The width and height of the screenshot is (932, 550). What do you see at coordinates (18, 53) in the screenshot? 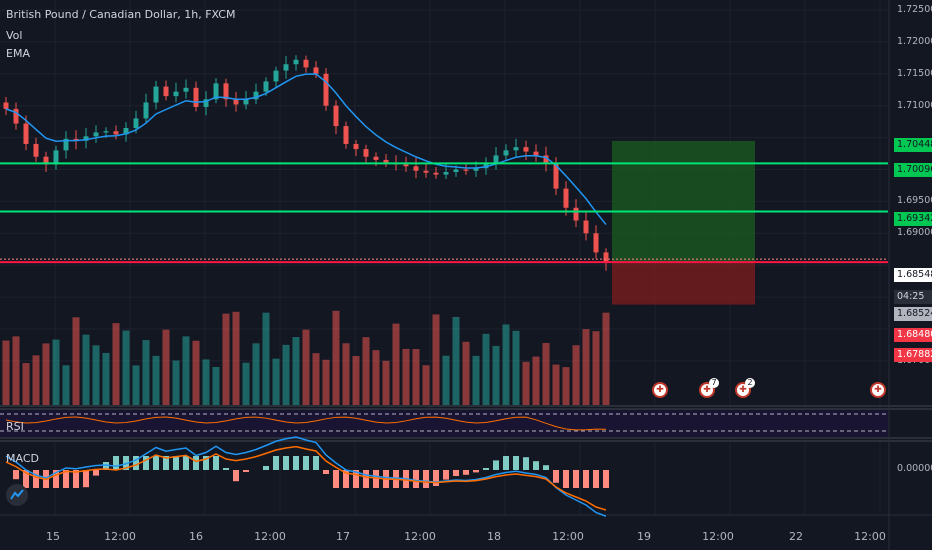
I see `ema-legend: EMA` at bounding box center [18, 53].